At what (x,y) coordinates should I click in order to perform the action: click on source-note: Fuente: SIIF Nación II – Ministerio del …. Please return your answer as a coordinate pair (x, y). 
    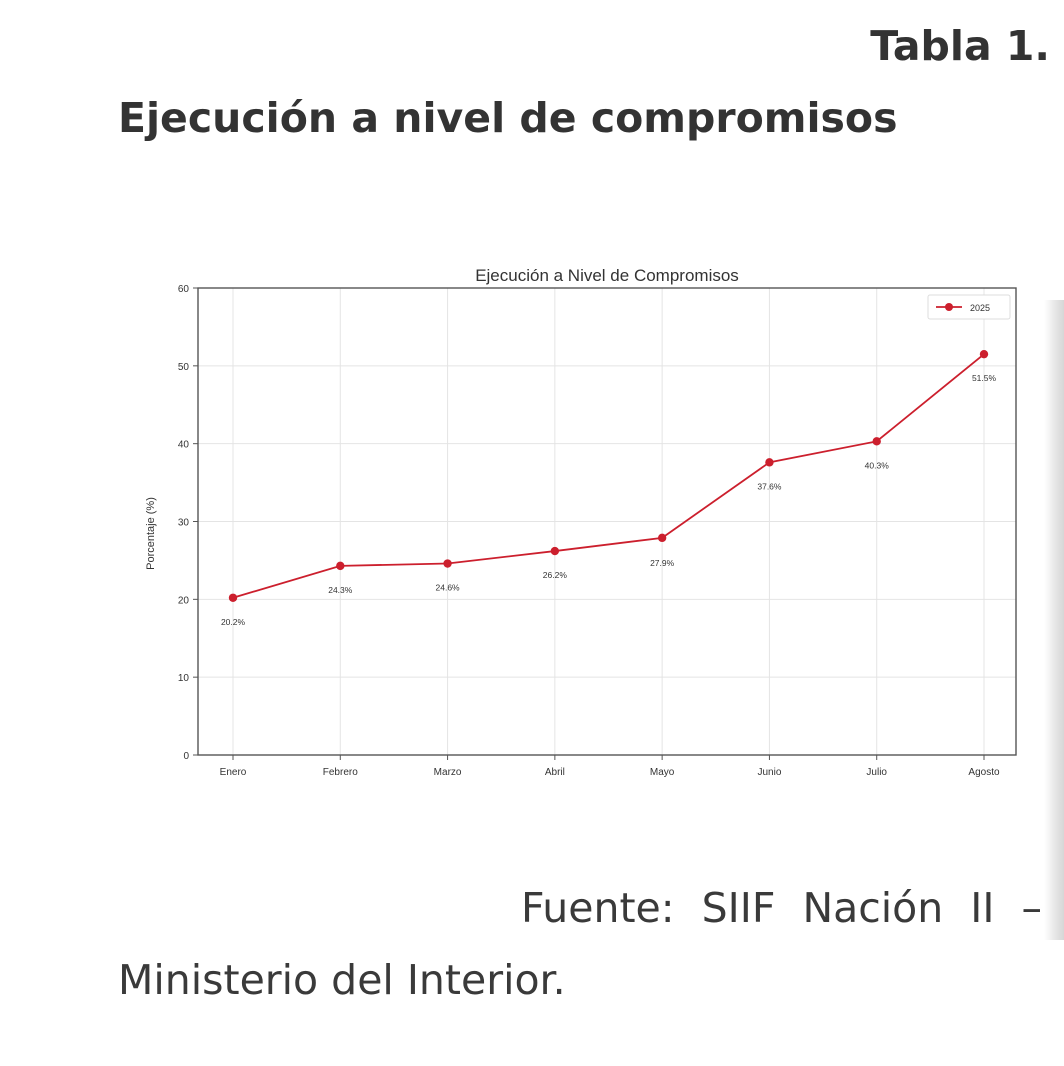
    Looking at the image, I should click on (580, 944).